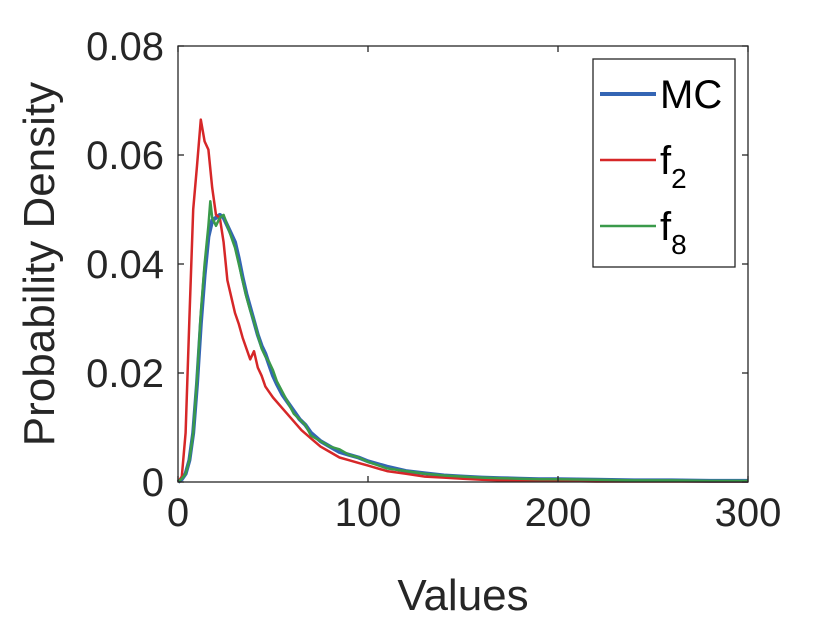  I want to click on x-tick-label: 100, so click(368, 513).